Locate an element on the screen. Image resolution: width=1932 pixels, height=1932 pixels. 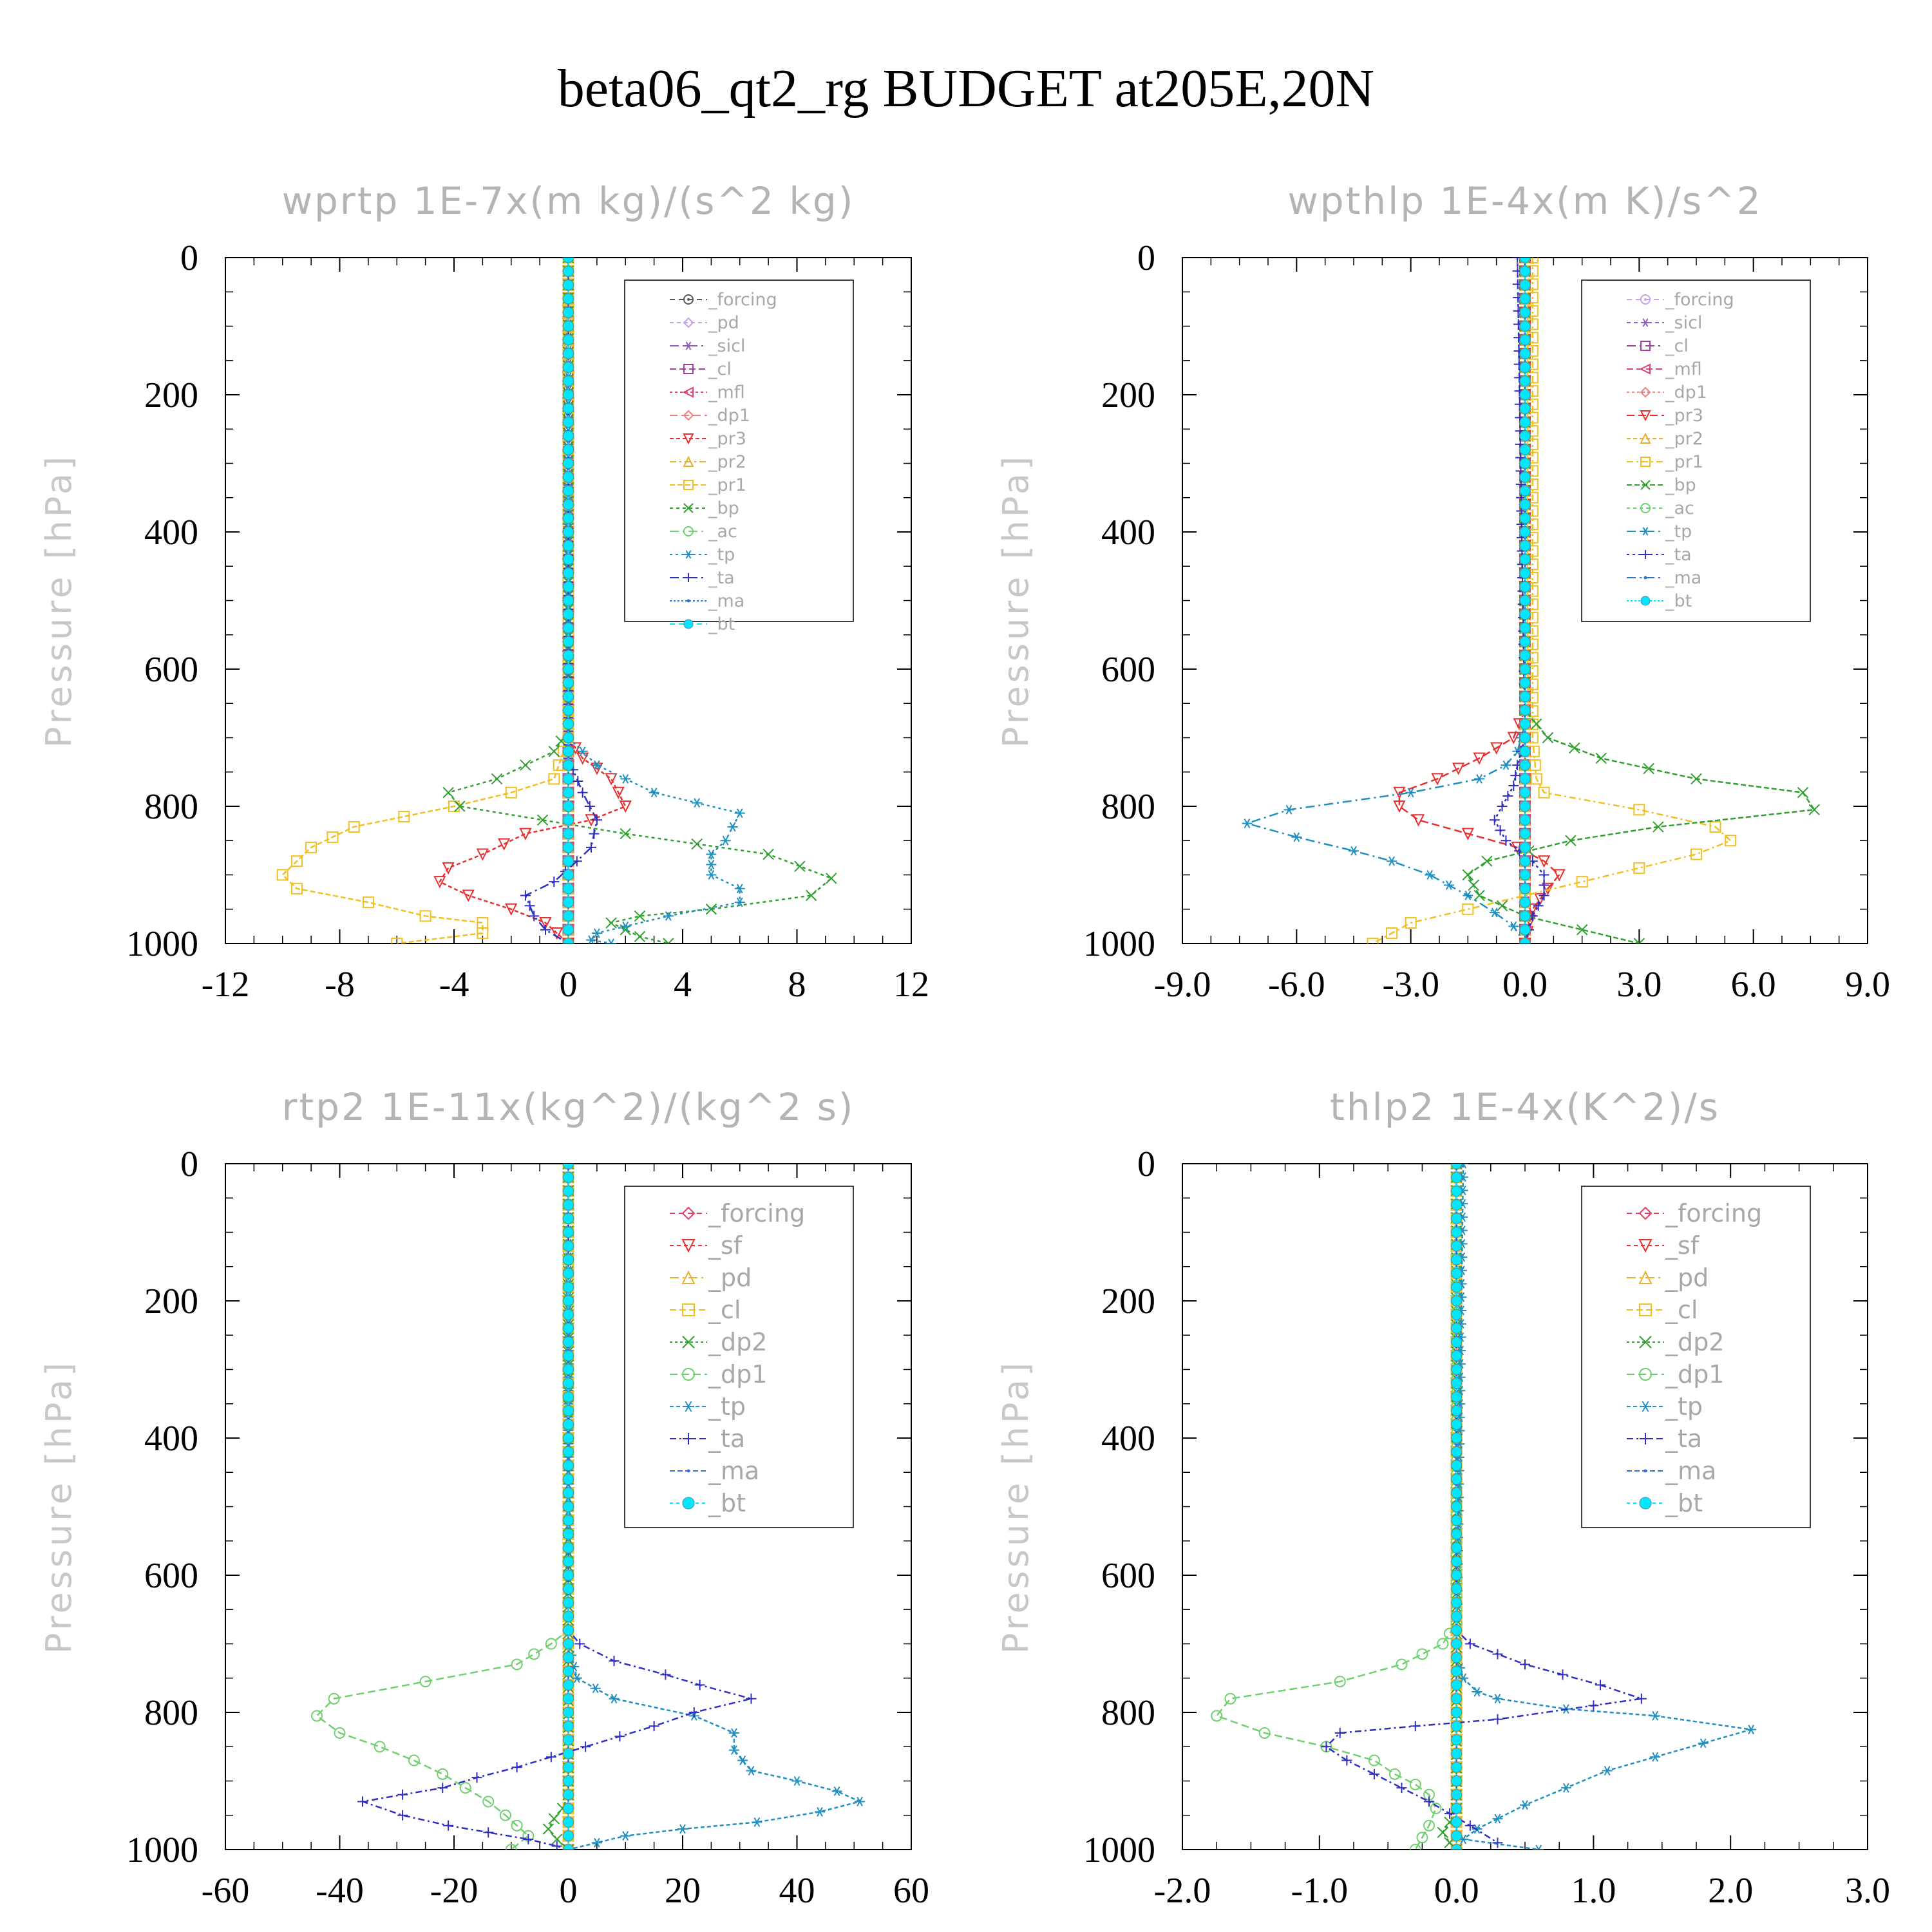
legend-label_bp: _bp is located at coordinates (723, 508).